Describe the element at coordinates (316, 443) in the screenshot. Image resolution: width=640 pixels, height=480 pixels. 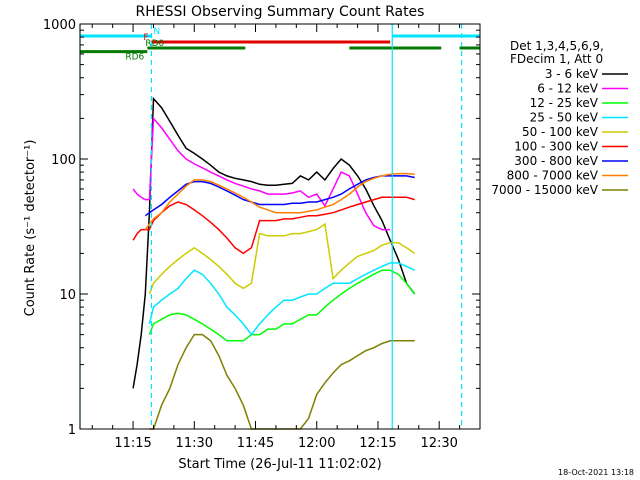
I see `x-tick-label: 12:00` at that location.